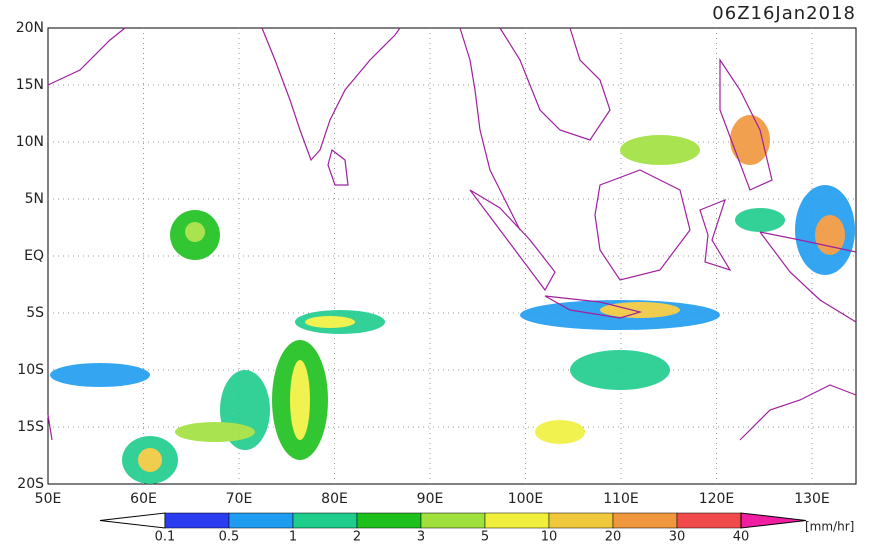 The width and height of the screenshot is (880, 544). I want to click on lon-label: 60E, so click(143, 499).